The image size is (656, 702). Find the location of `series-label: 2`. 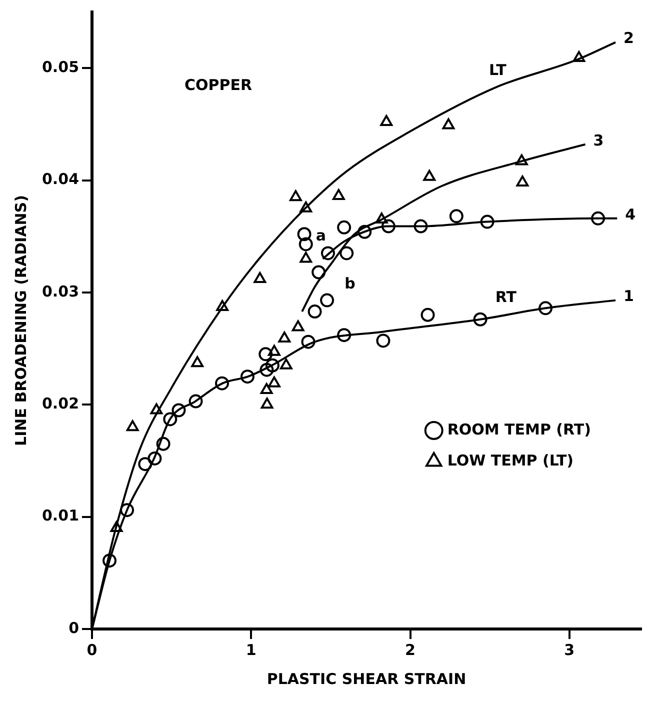

series-label: 2 is located at coordinates (629, 38).